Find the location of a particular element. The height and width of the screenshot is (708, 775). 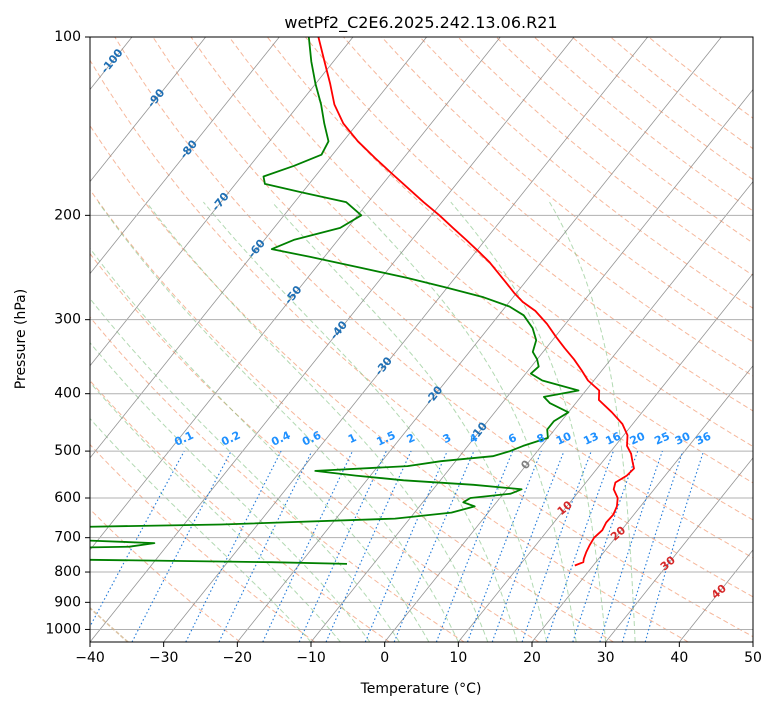

x-tick-label: −20 is located at coordinates (238, 658).